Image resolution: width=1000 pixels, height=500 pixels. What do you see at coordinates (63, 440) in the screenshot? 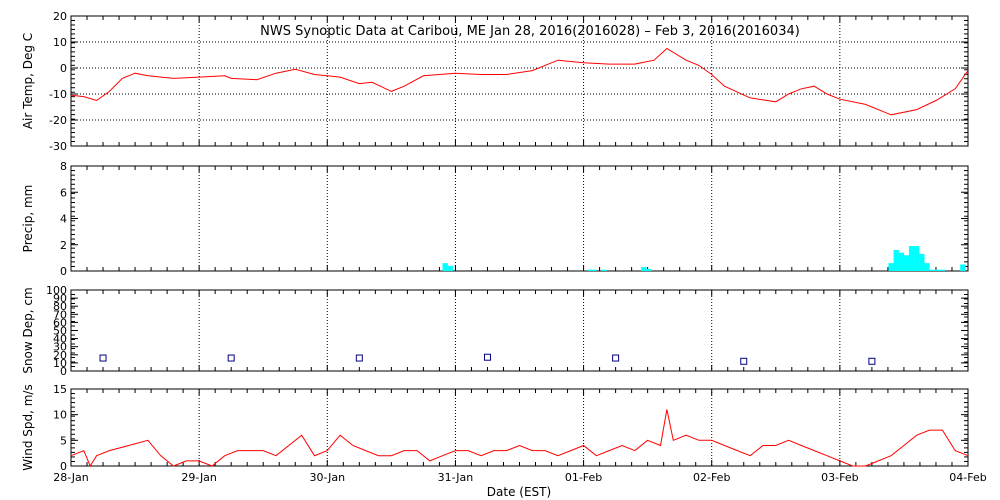
I see `wind-y-tick-label: 5` at bounding box center [63, 440].